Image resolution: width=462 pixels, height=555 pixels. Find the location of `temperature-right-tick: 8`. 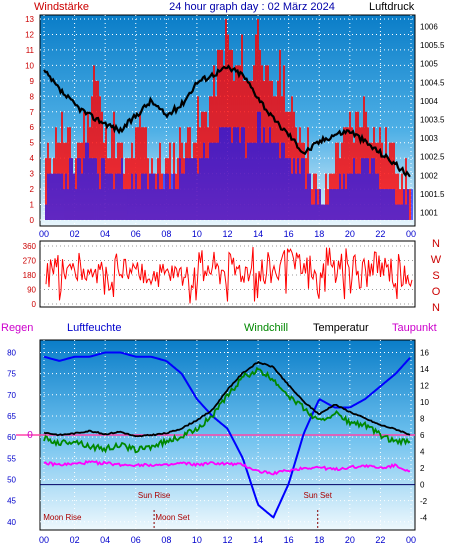

temperature-right-tick: 8 is located at coordinates (422, 418).